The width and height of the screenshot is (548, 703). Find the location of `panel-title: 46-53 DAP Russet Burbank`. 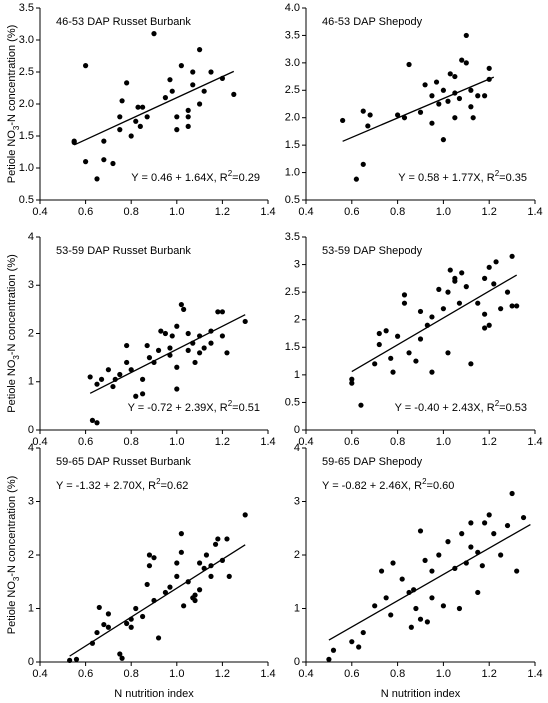

panel-title: 46-53 DAP Russet Burbank is located at coordinates (123, 22).